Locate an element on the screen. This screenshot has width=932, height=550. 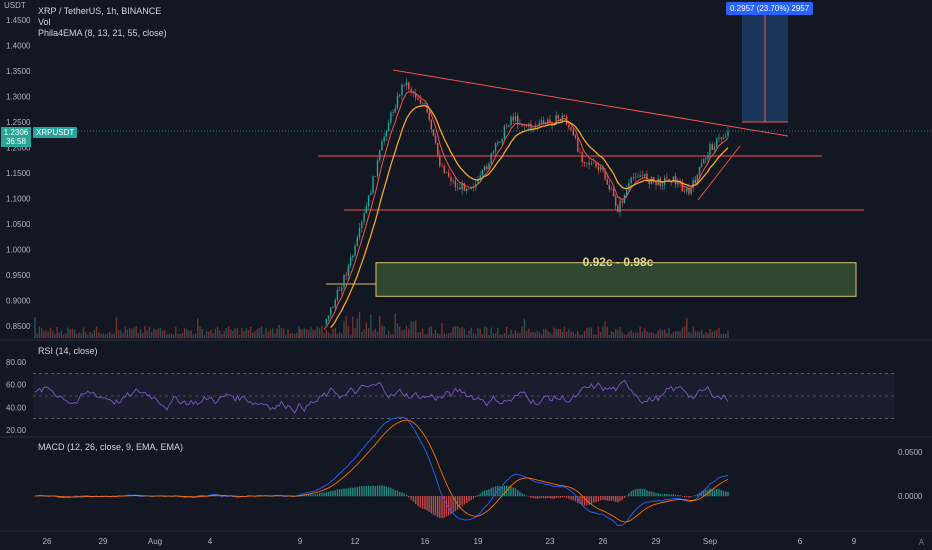
time-tick-label: 23 is located at coordinates (550, 541).